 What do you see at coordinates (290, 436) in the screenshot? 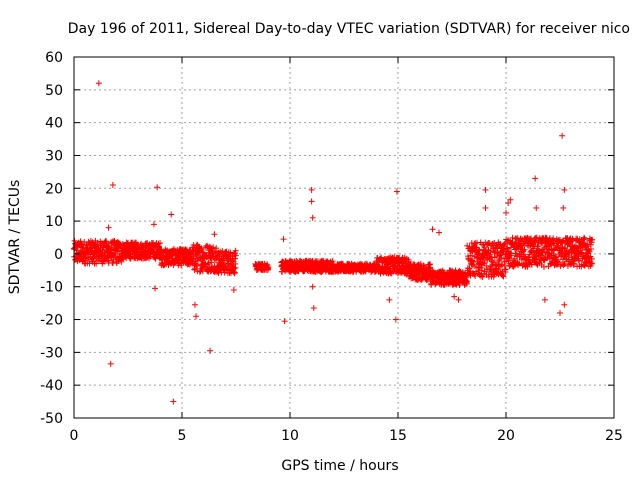
I see `x-tick-label: 10` at bounding box center [290, 436].